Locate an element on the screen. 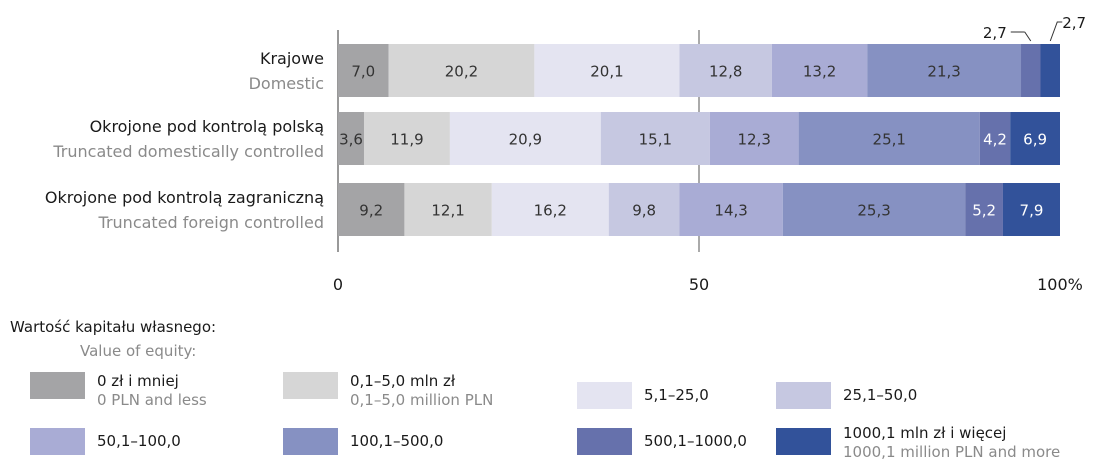  data-label: 25,3 is located at coordinates (873, 211).